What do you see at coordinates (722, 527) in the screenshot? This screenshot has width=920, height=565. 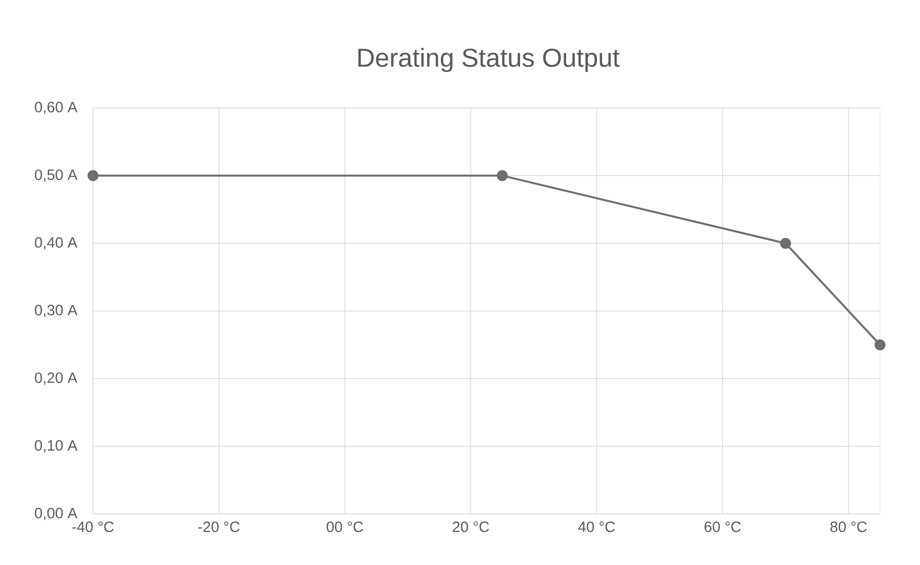 I see `x-tick-label: 60 °C` at bounding box center [722, 527].